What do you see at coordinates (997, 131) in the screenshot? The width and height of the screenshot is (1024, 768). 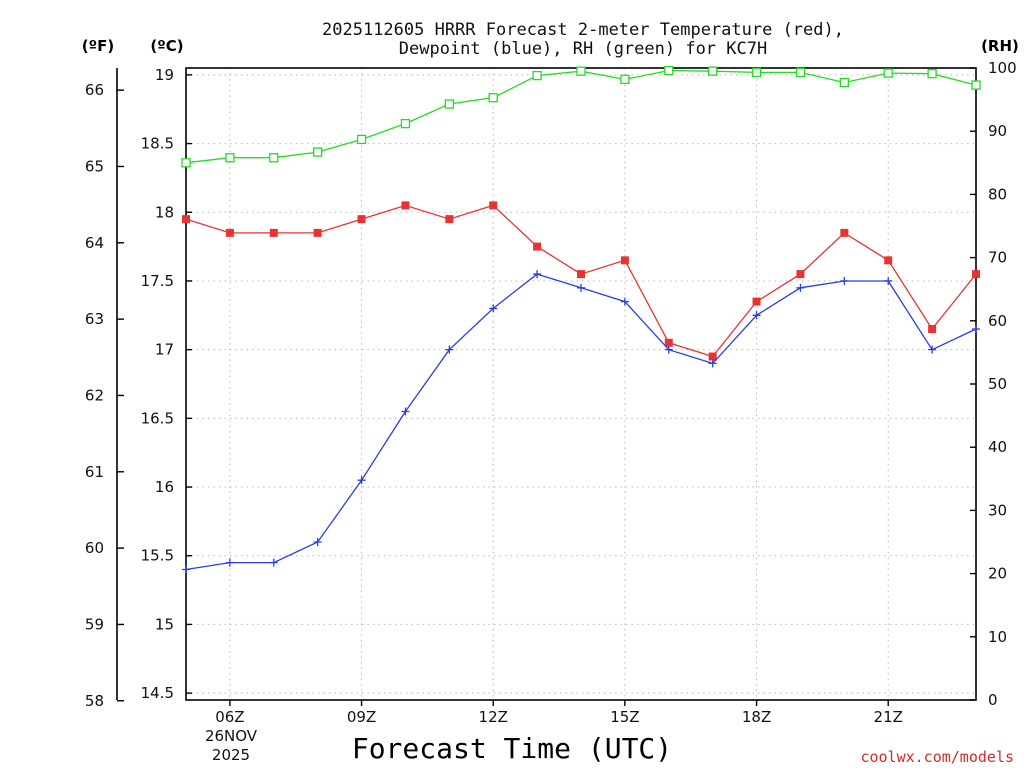 I see `rh-tick-label: 90` at bounding box center [997, 131].